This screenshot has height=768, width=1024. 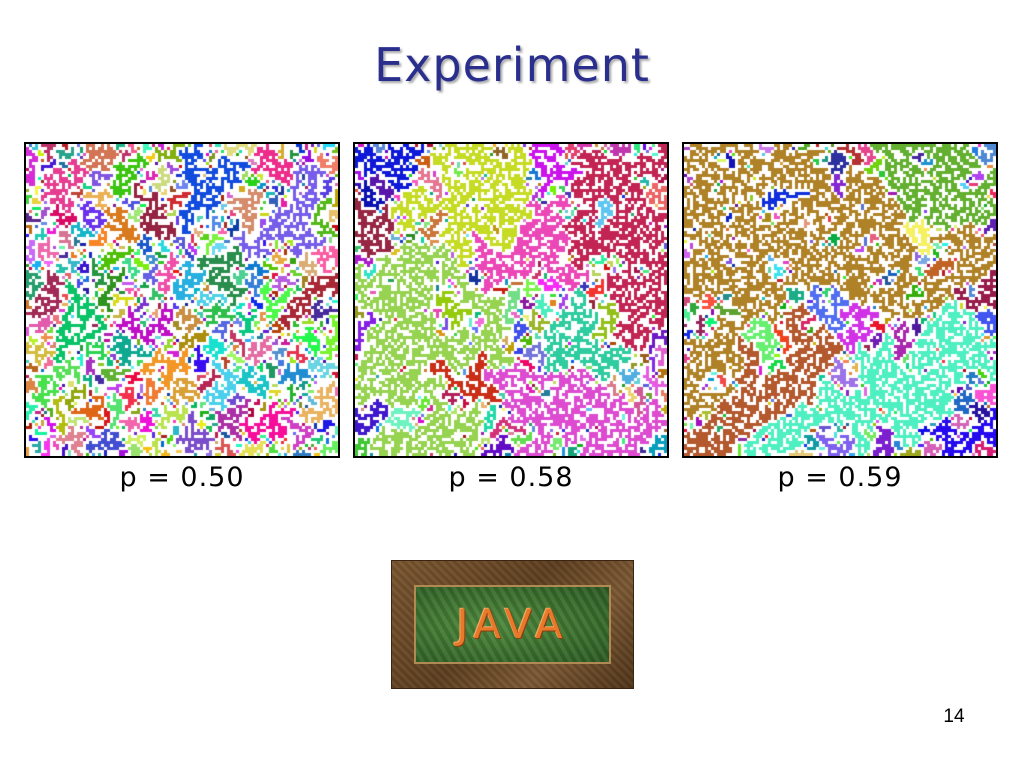 I want to click on panel-caption-1: p = 0.50, so click(x=182, y=477).